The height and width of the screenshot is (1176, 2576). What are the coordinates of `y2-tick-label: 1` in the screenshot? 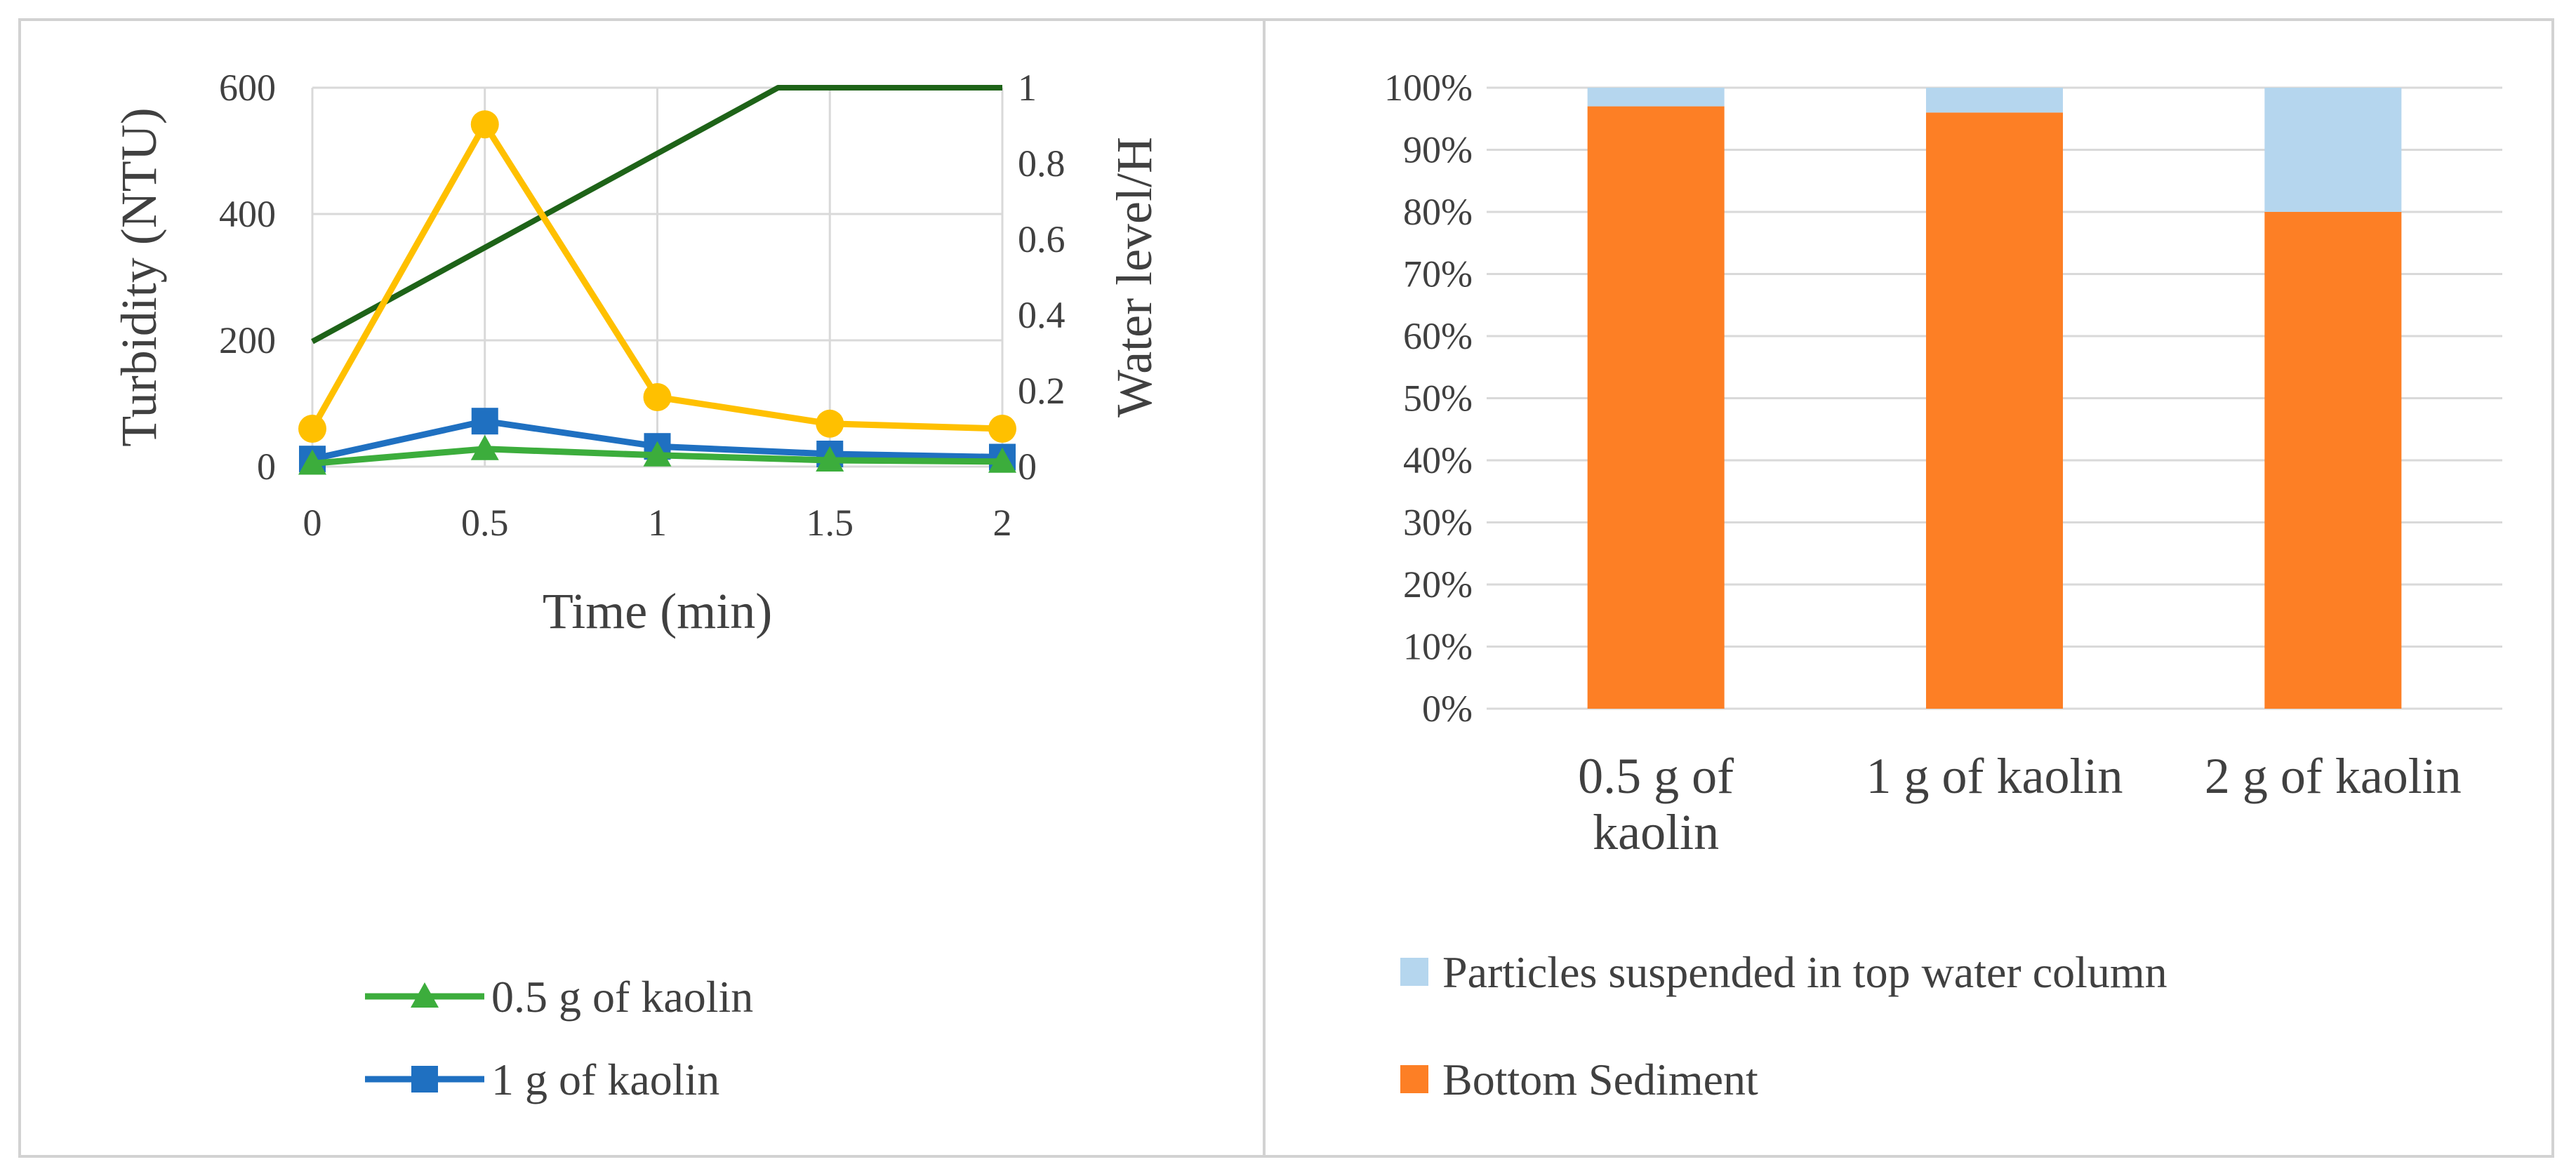 It's located at (1028, 88).